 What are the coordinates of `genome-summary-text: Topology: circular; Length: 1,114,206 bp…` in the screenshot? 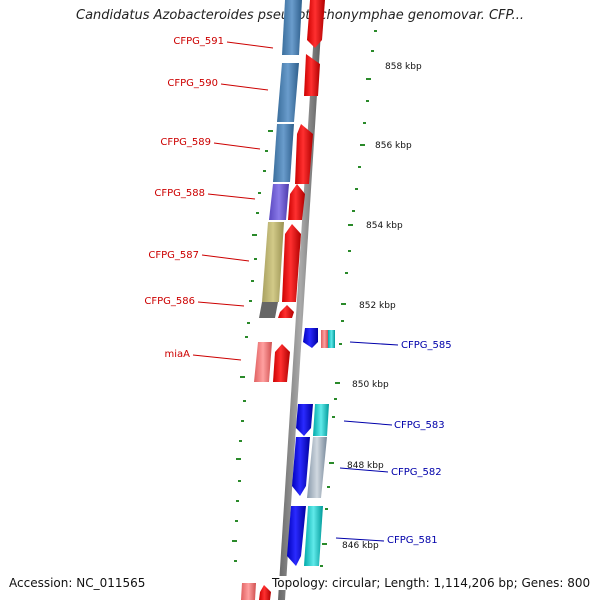 It's located at (433, 583).